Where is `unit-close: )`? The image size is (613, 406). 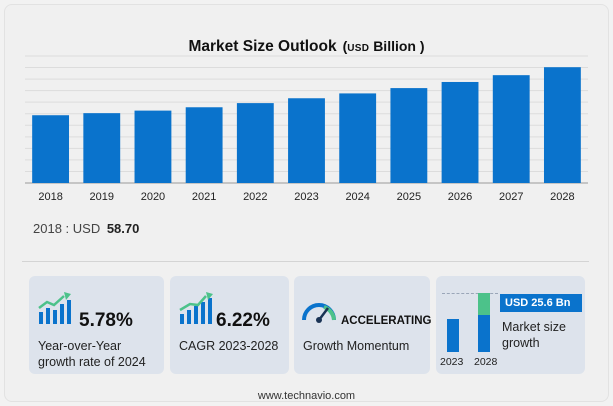
unit-close: ) is located at coordinates (422, 46).